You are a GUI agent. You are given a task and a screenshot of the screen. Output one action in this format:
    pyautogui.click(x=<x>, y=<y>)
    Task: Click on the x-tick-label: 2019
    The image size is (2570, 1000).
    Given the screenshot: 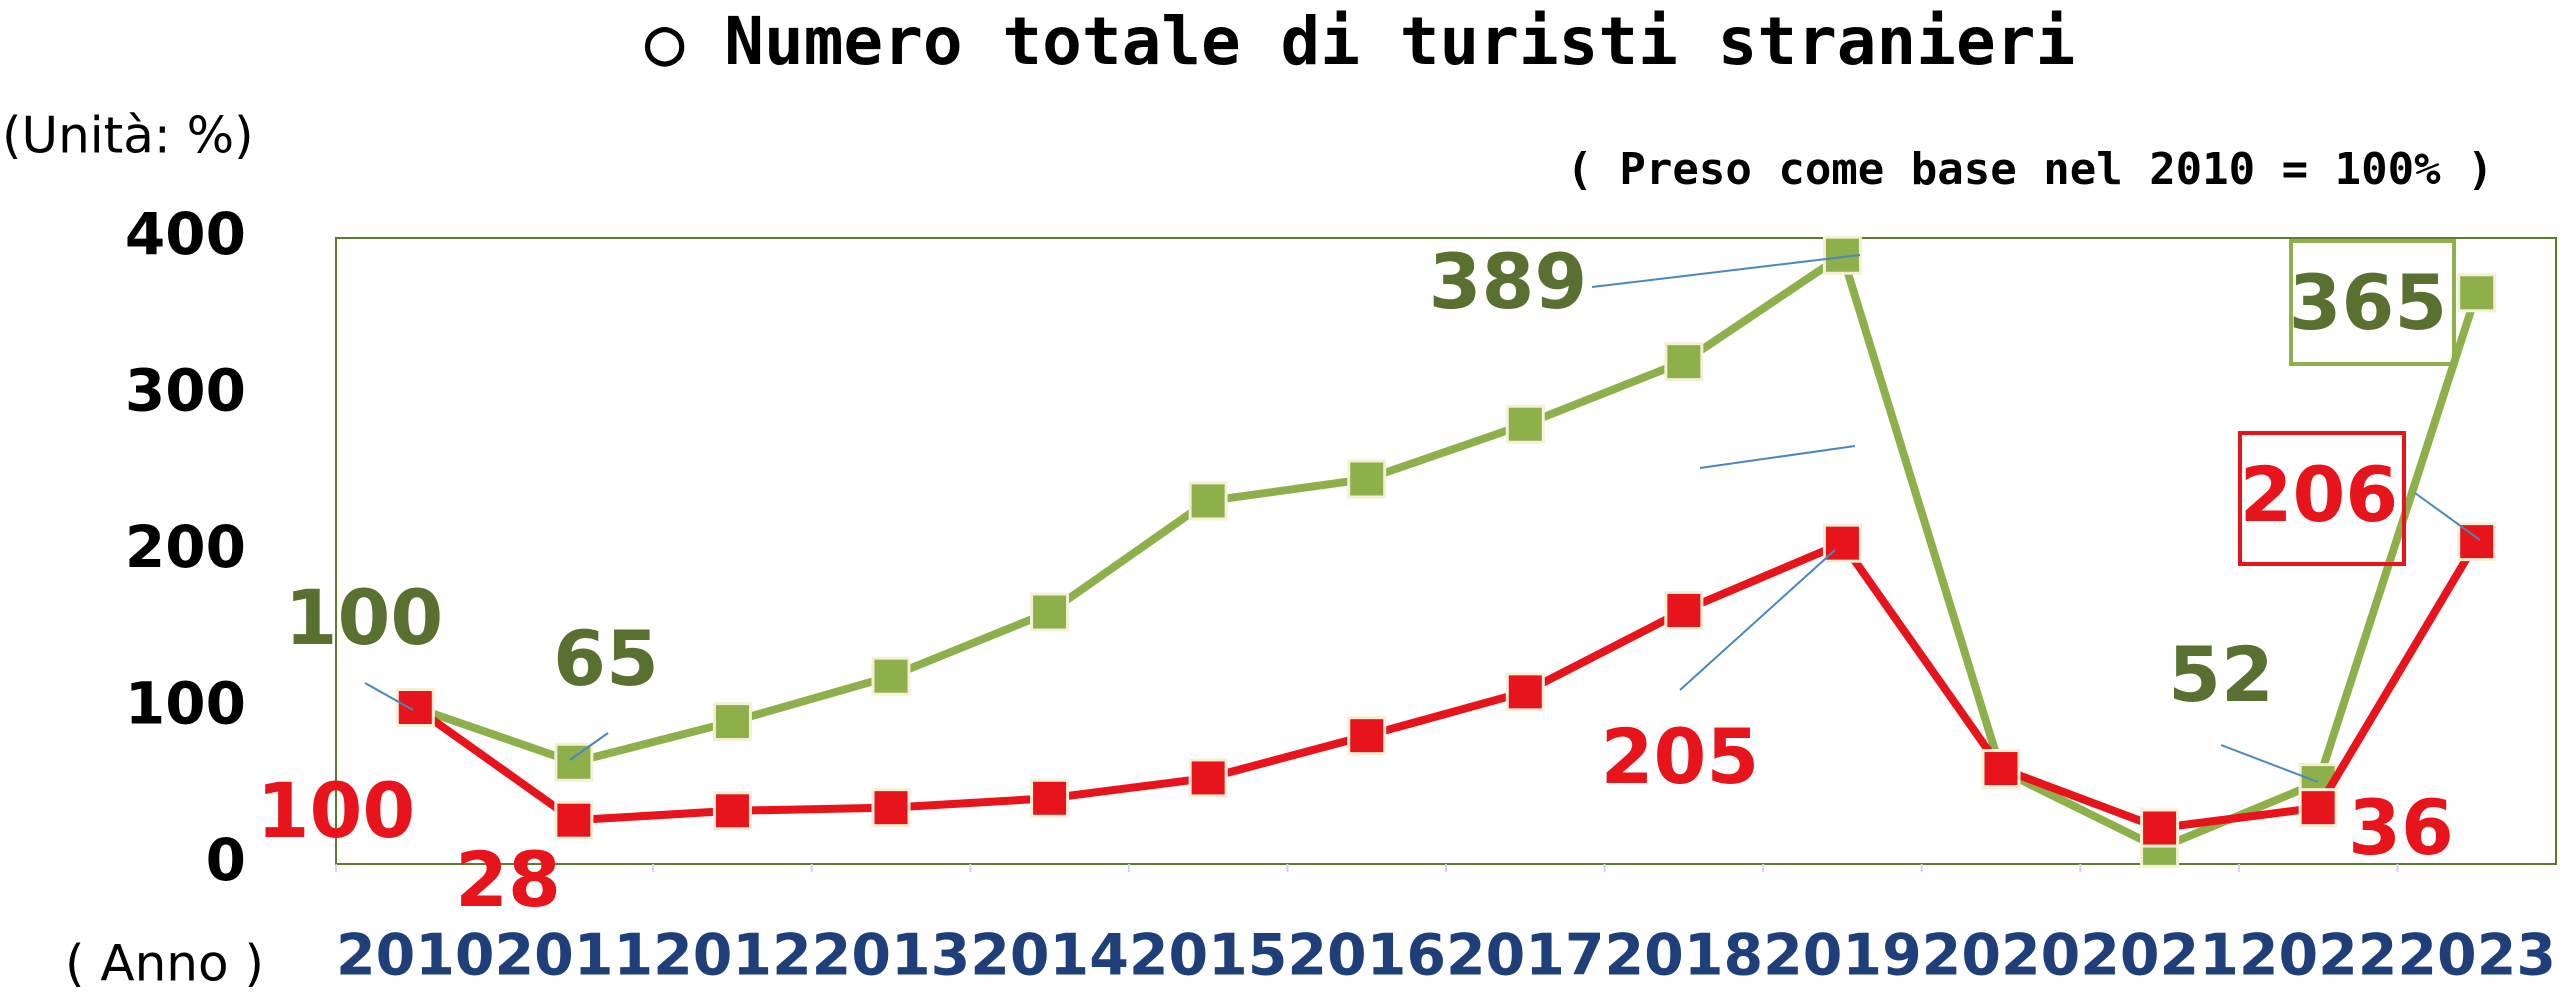 What is the action you would take?
    pyautogui.click(x=1842, y=956)
    